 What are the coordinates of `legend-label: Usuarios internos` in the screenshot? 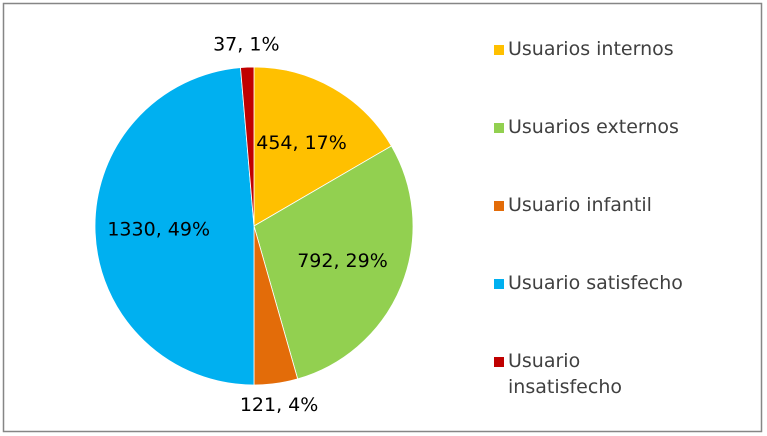 It's located at (591, 49).